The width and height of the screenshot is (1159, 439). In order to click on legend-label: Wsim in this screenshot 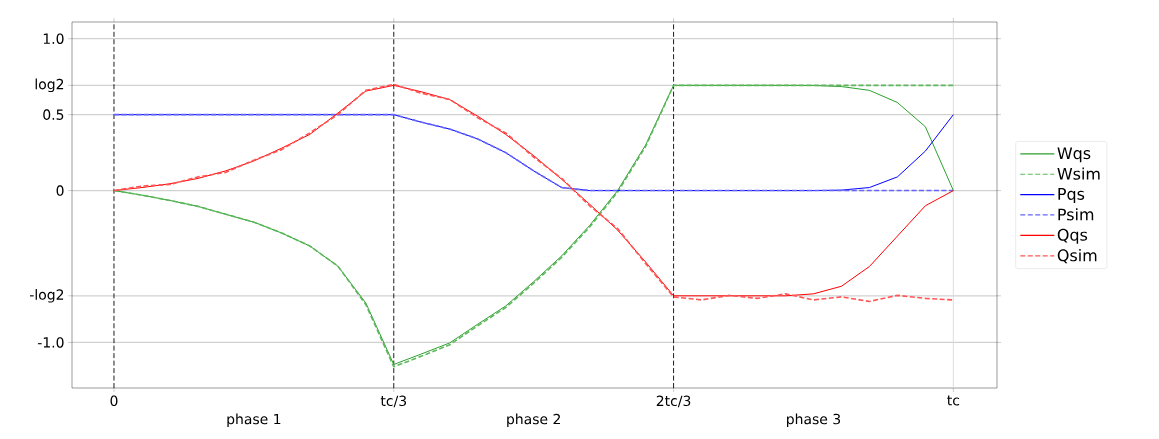, I will do `click(1078, 173)`.